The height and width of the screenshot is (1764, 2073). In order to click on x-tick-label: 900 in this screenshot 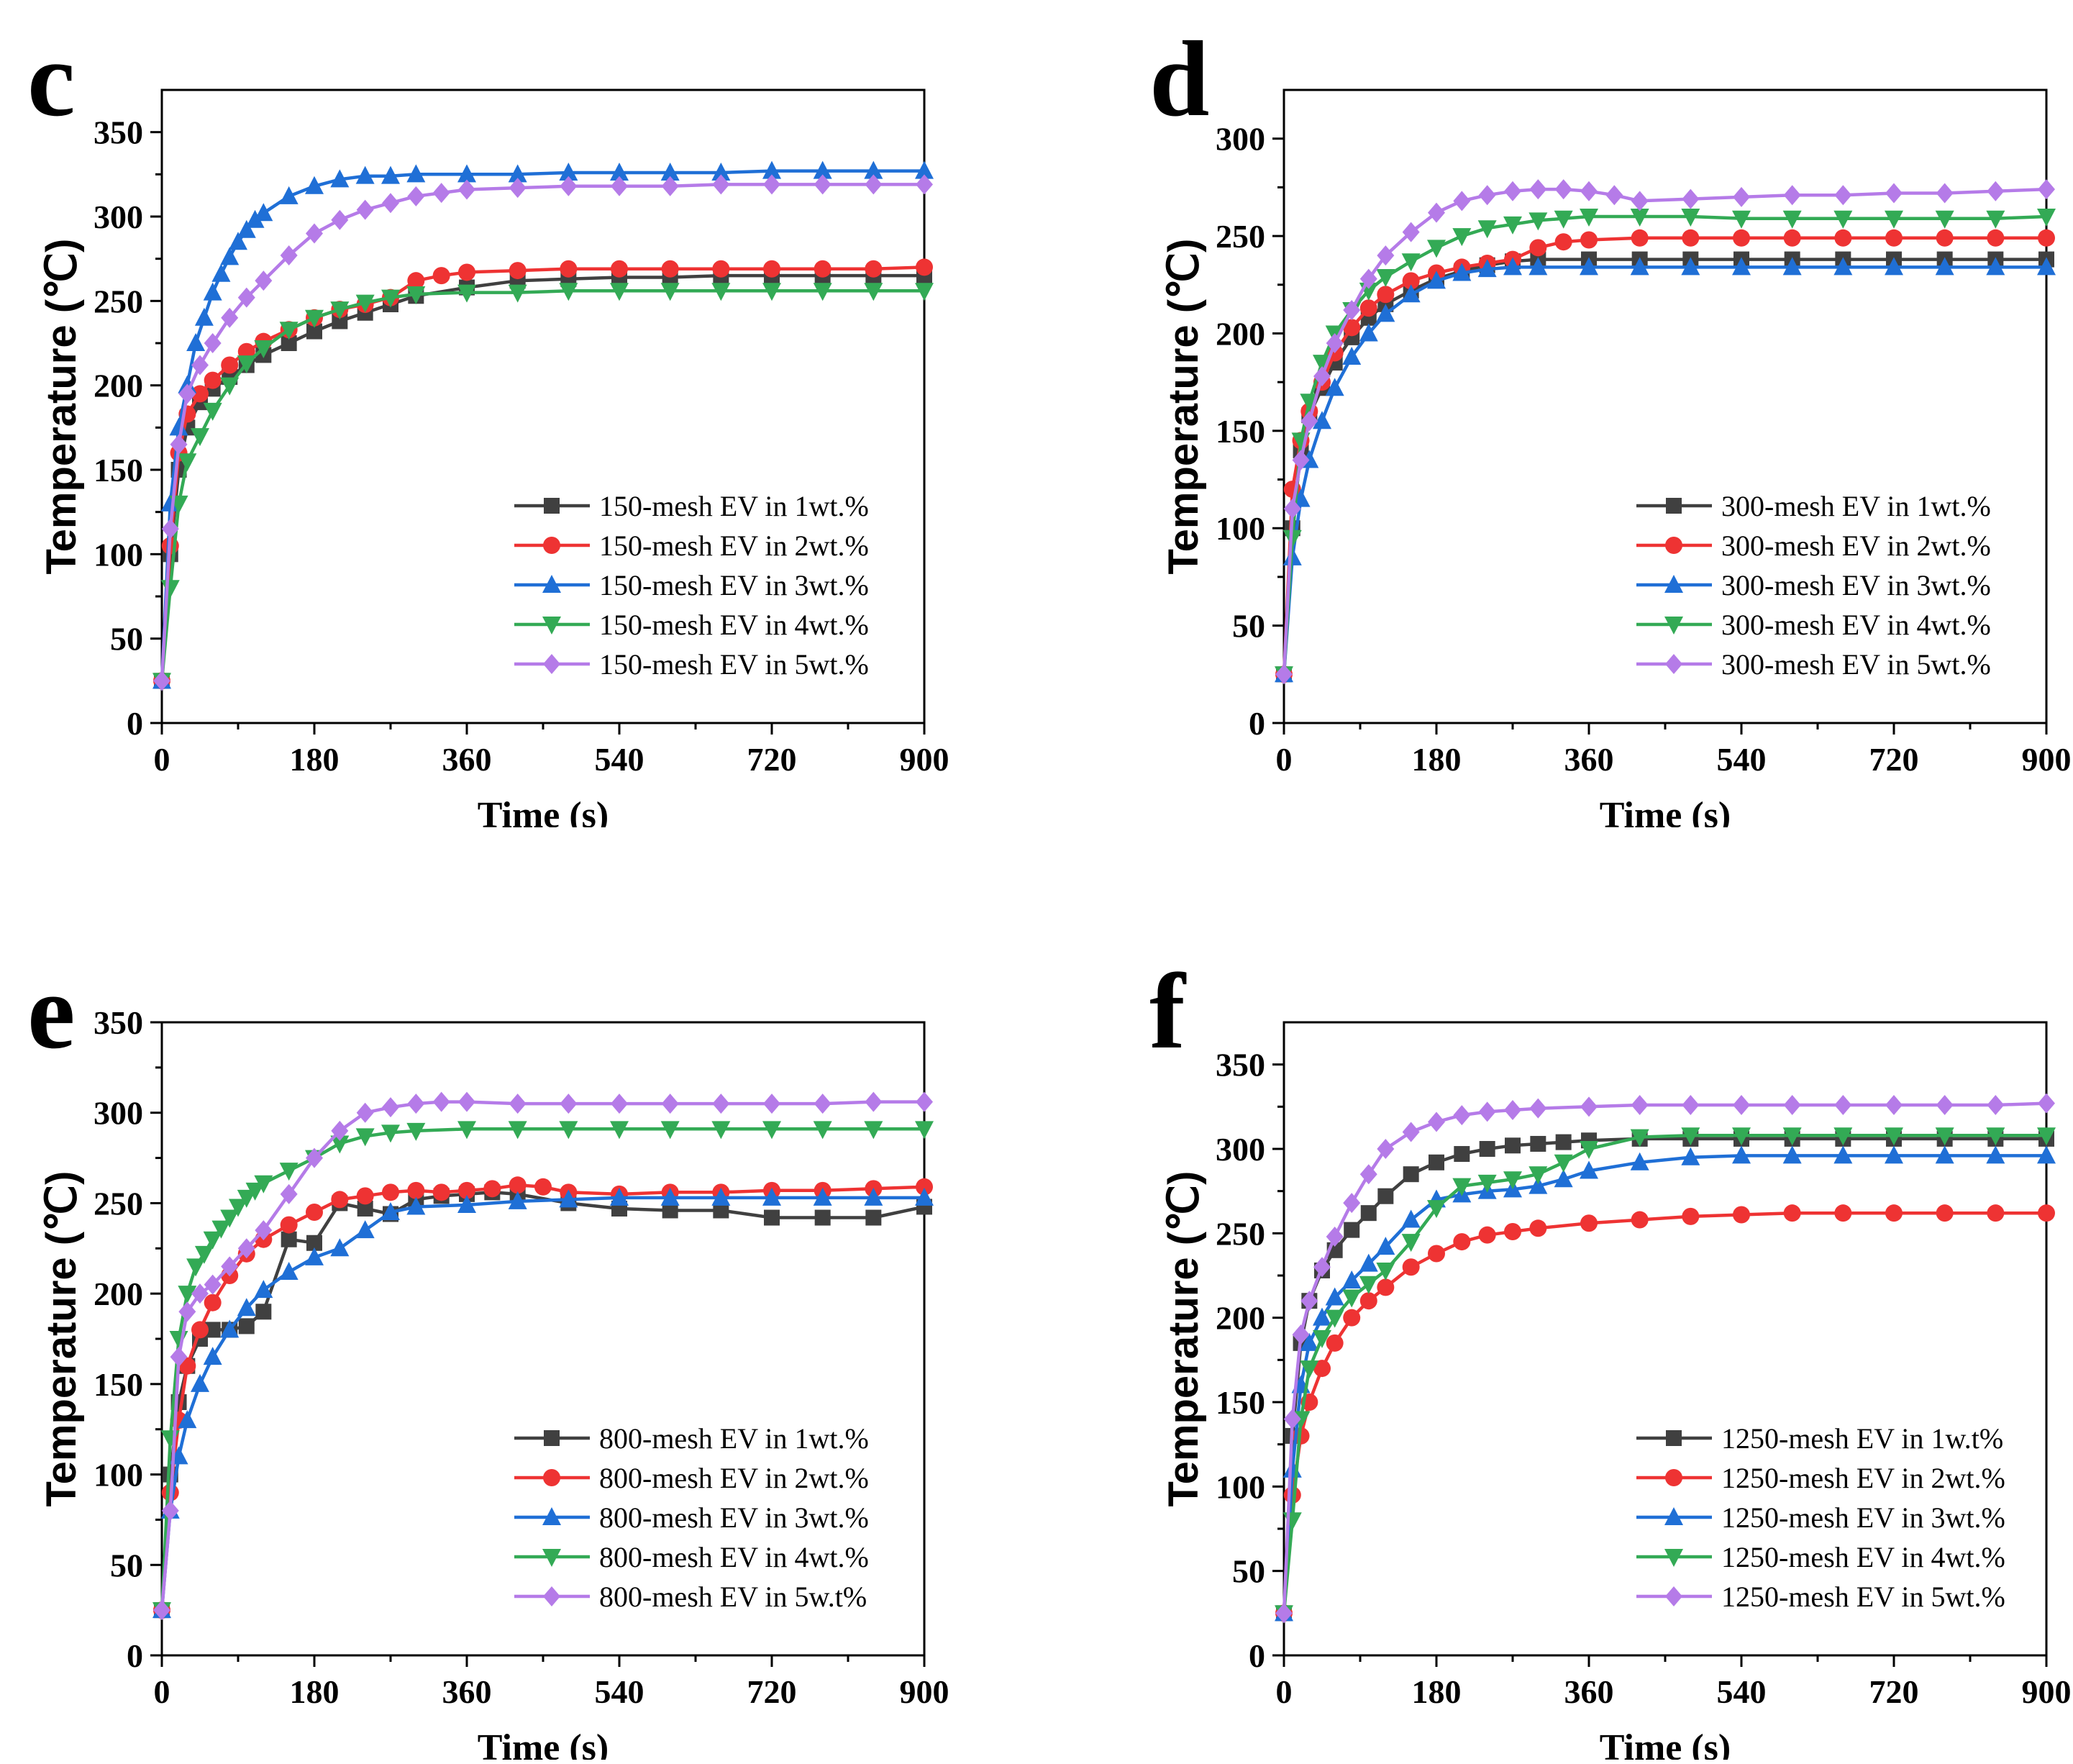, I will do `click(2047, 759)`.